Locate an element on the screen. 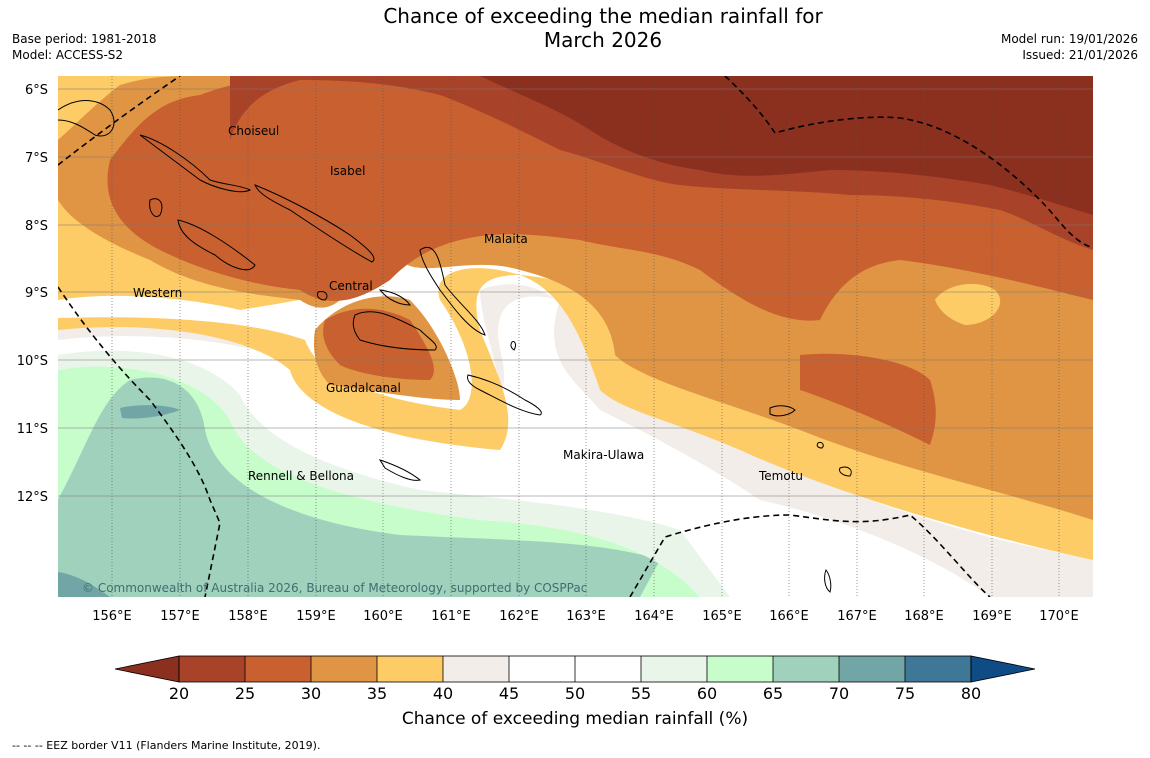 The width and height of the screenshot is (1150, 758). model-info: Base period: 1981-2018 Model: ACCESS-S2 is located at coordinates (84, 47).